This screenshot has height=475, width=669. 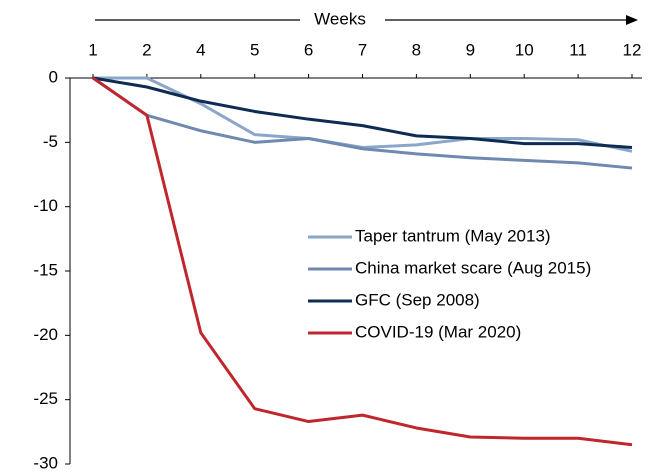 I want to click on x-tick-label: 9, so click(x=470, y=49).